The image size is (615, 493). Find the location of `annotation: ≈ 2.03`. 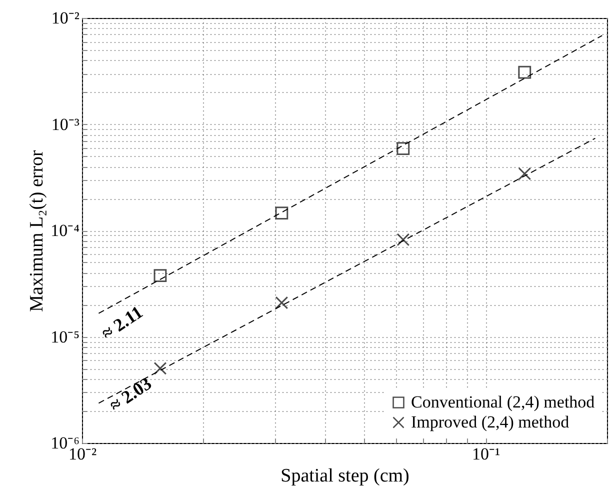

annotation: ≈ 2.03 is located at coordinates (131, 394).